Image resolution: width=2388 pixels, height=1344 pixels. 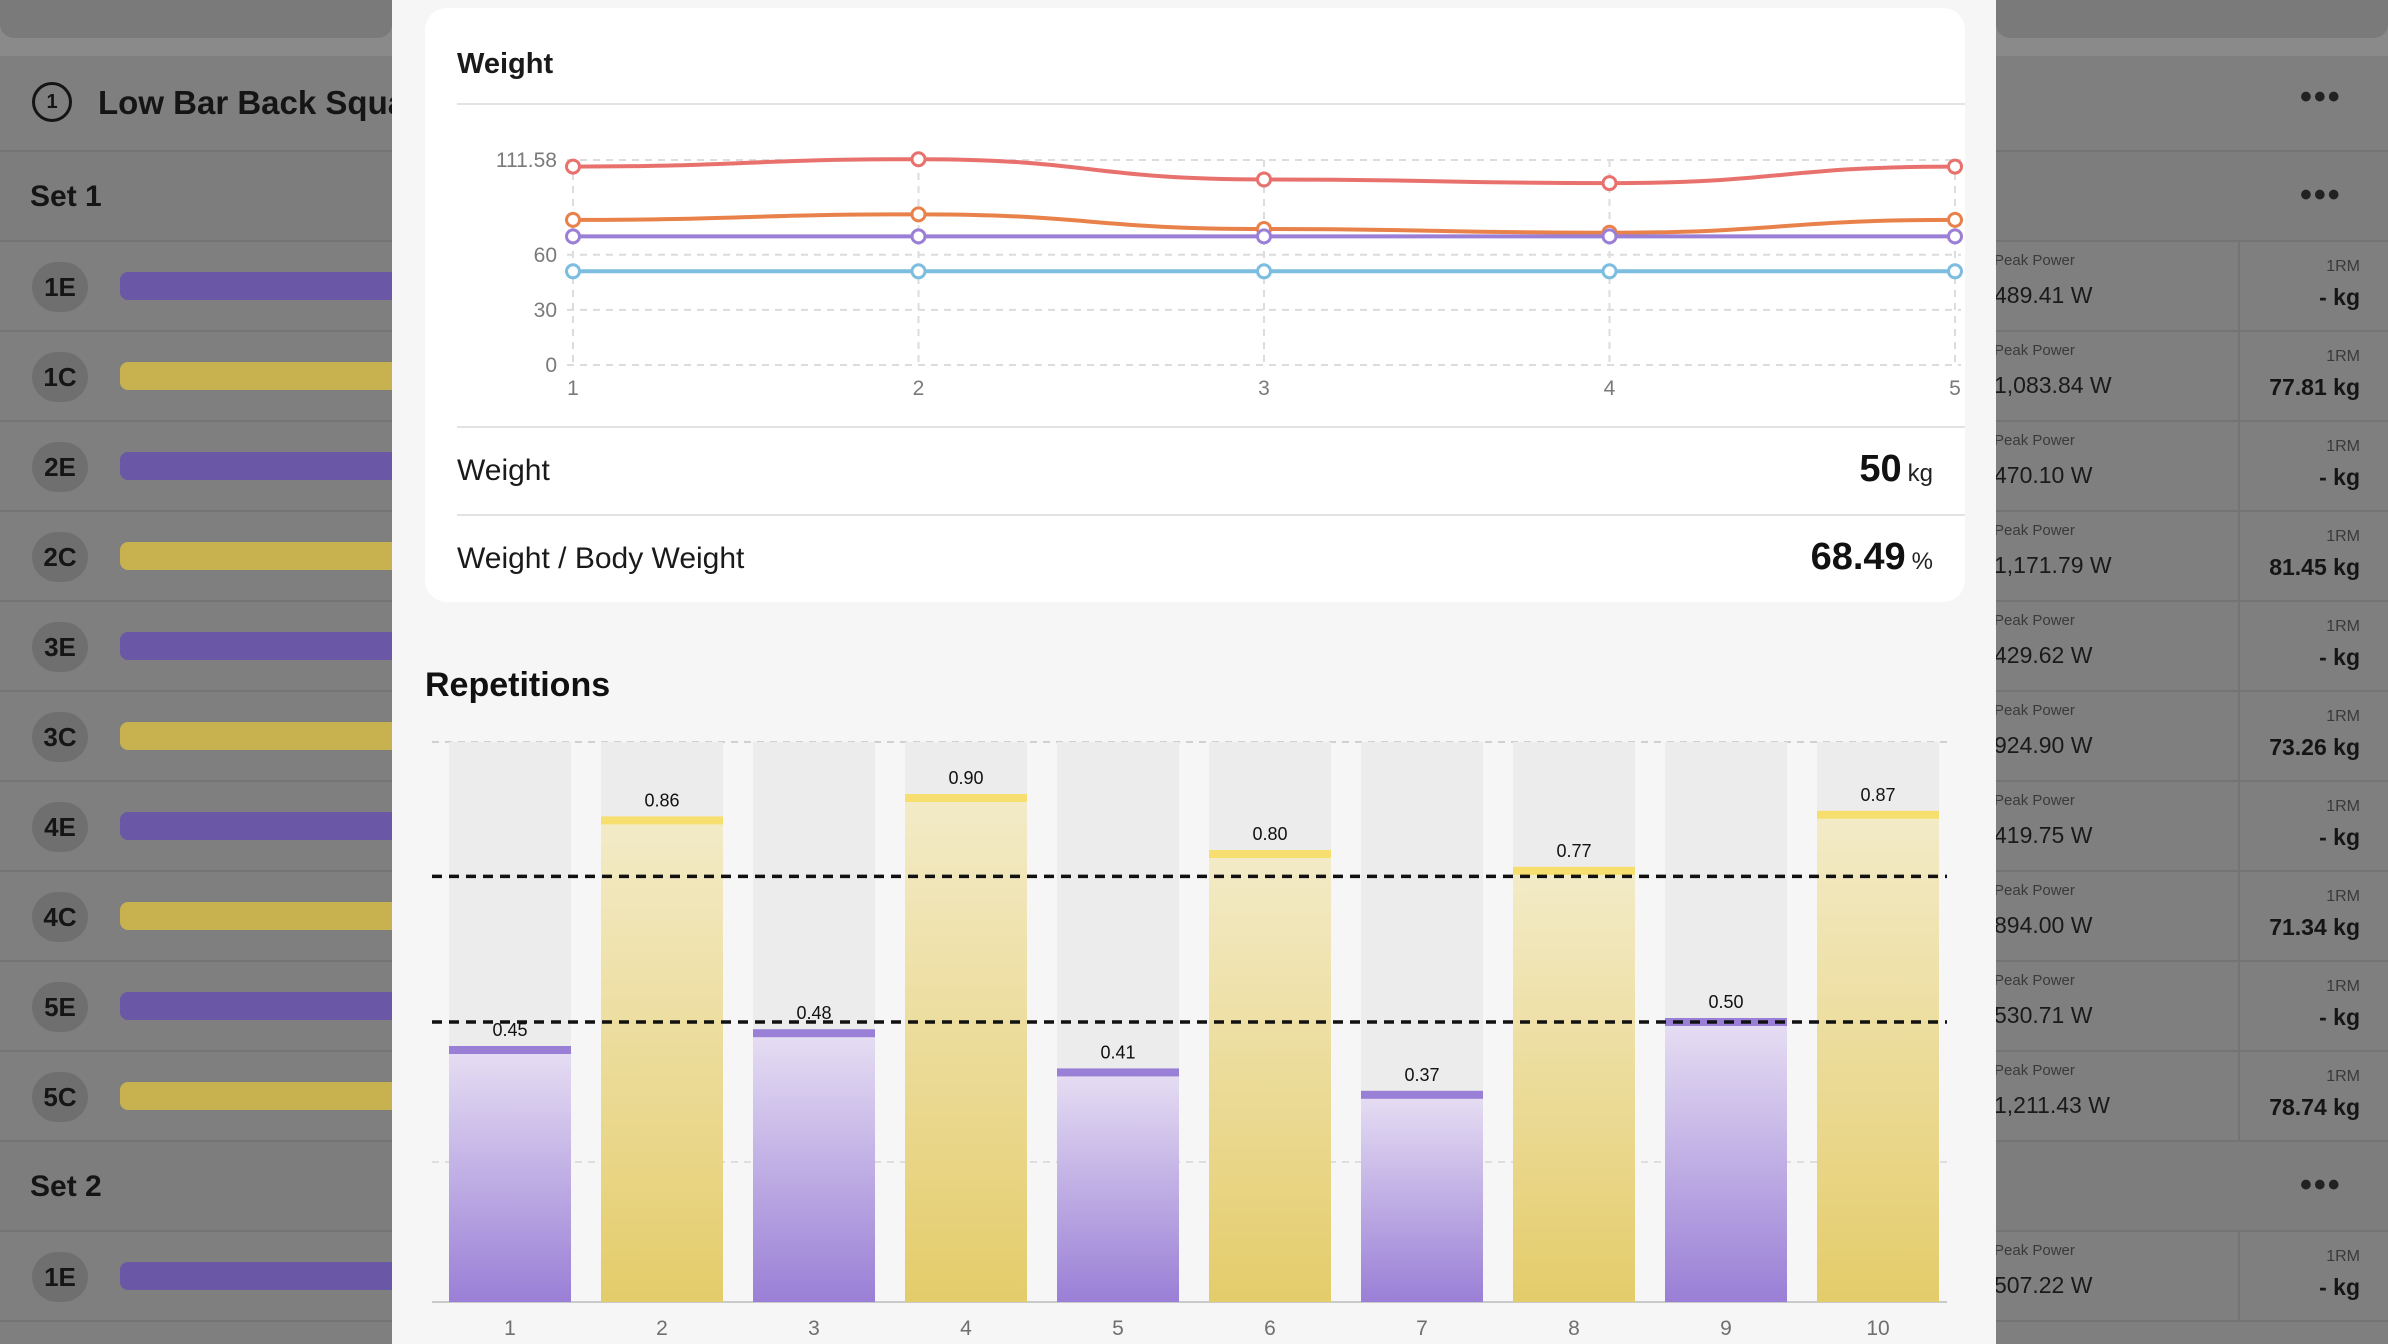 What do you see at coordinates (545, 255) in the screenshot?
I see `y-tick-label: 60` at bounding box center [545, 255].